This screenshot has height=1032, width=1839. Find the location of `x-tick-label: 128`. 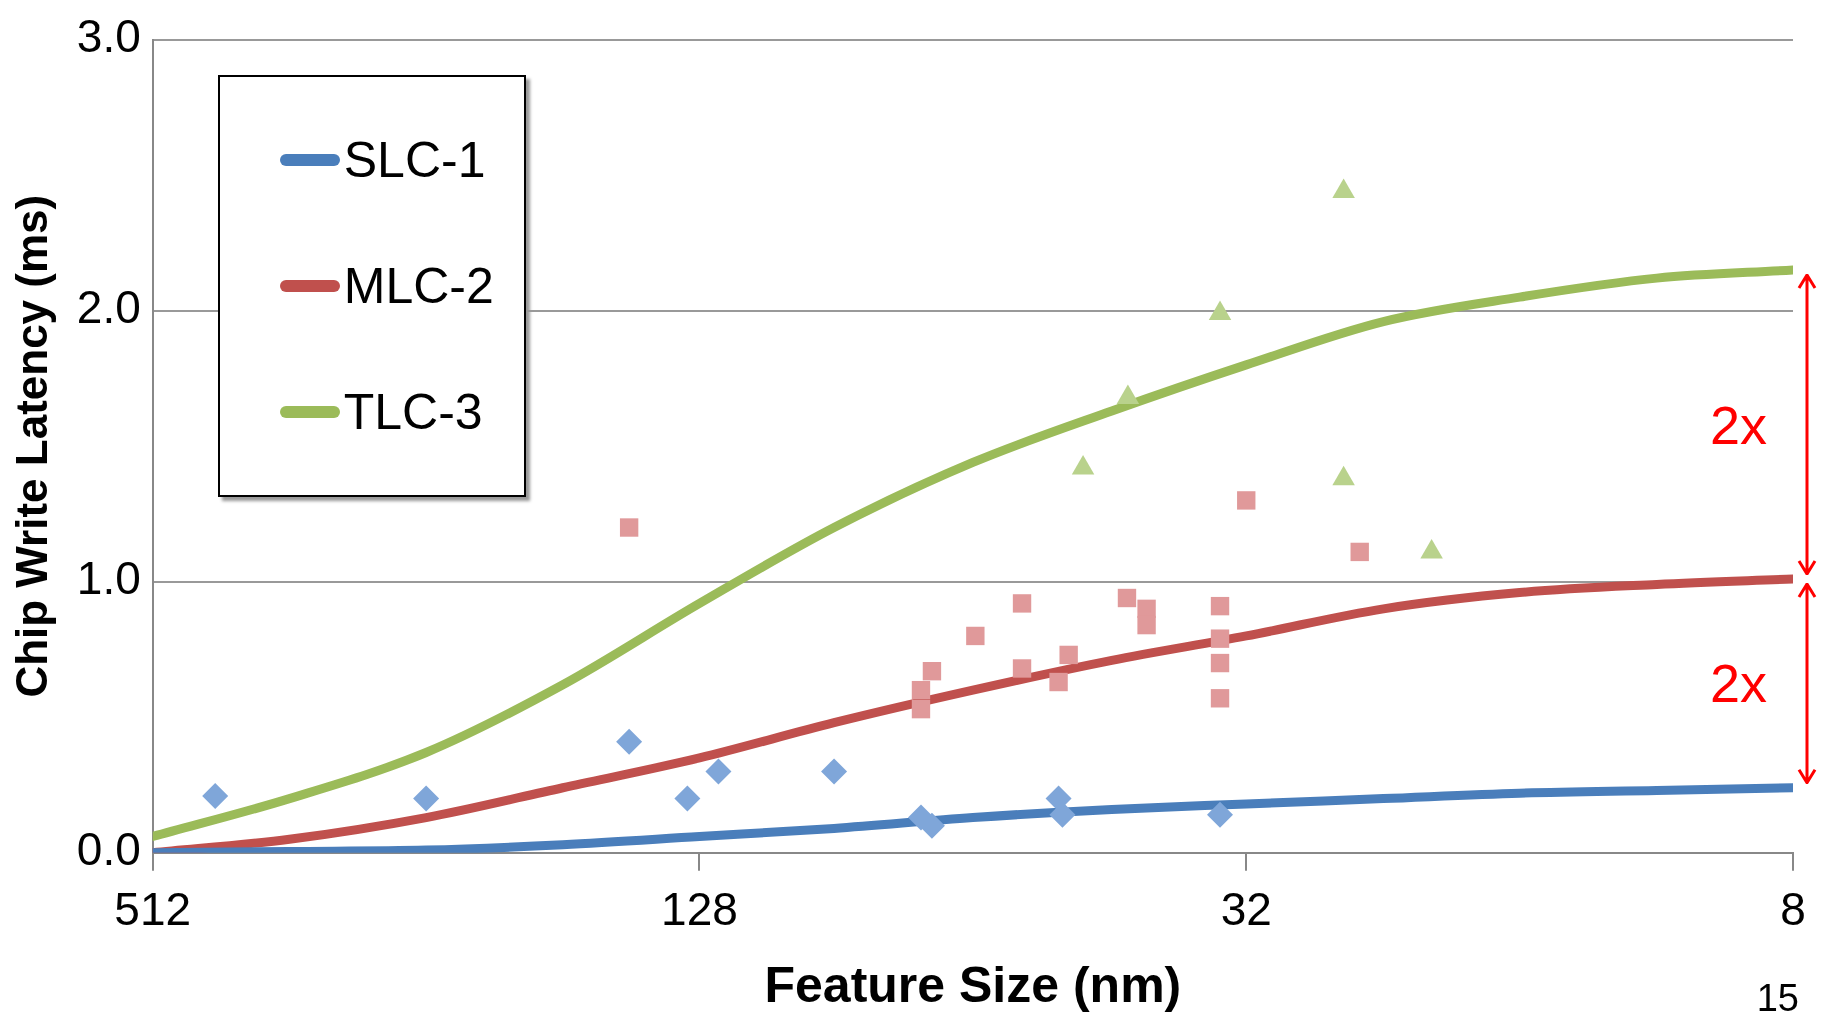

x-tick-label: 128 is located at coordinates (699, 909).